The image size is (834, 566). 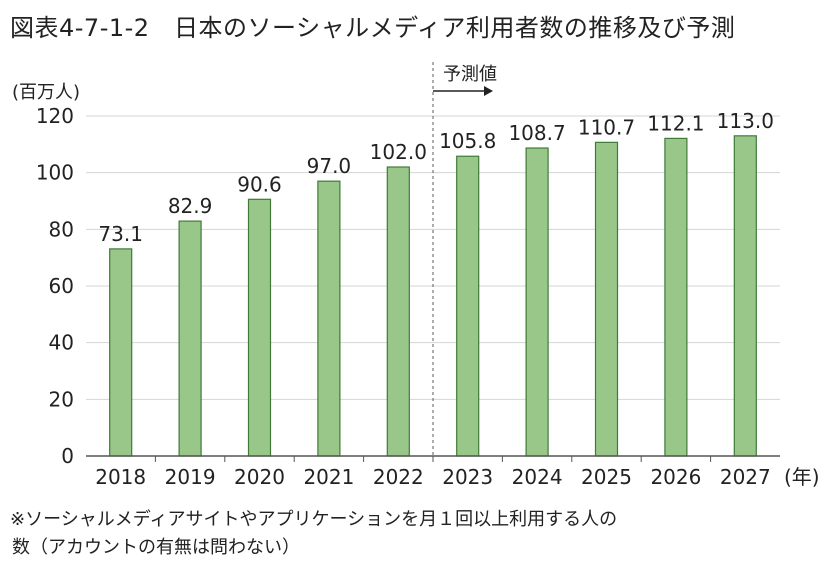 What do you see at coordinates (606, 127) in the screenshot?
I see `value-label-2025: 110.7` at bounding box center [606, 127].